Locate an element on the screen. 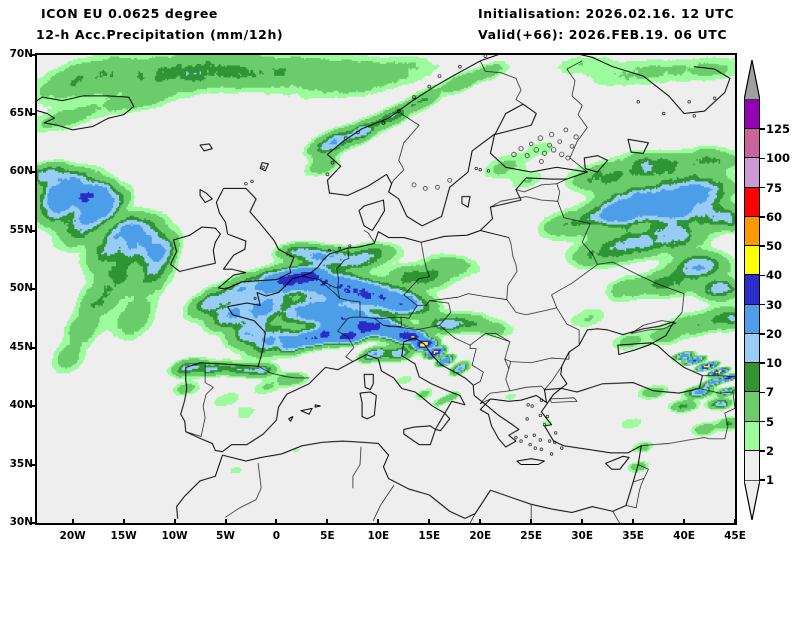  valid-time-label: Valid(+66): 2026.FEB.19. 06 UTC is located at coordinates (603, 34).